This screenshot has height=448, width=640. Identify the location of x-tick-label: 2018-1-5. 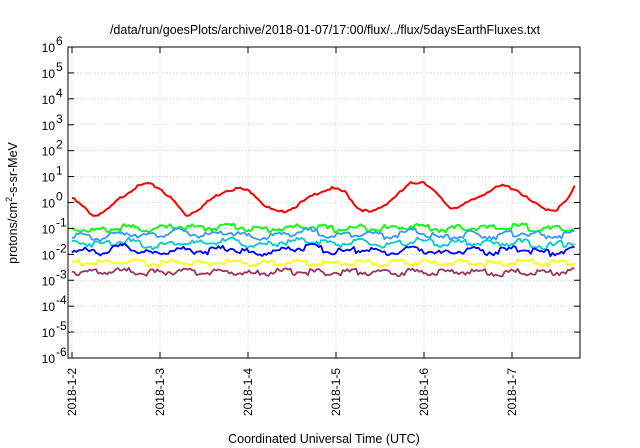
(336, 392).